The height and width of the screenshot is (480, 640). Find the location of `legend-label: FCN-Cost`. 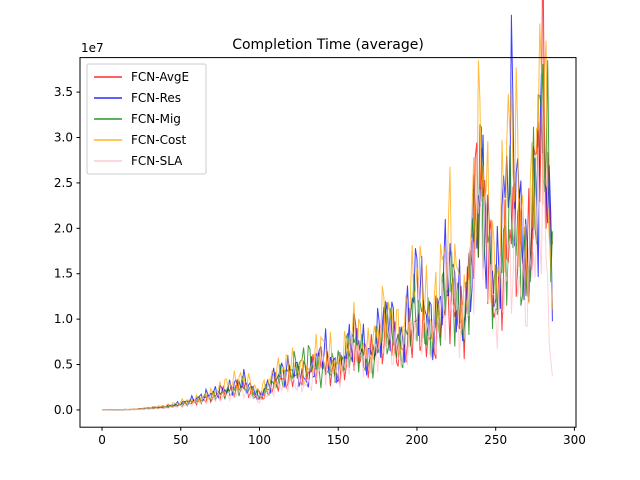

legend-label: FCN-Cost is located at coordinates (159, 140).